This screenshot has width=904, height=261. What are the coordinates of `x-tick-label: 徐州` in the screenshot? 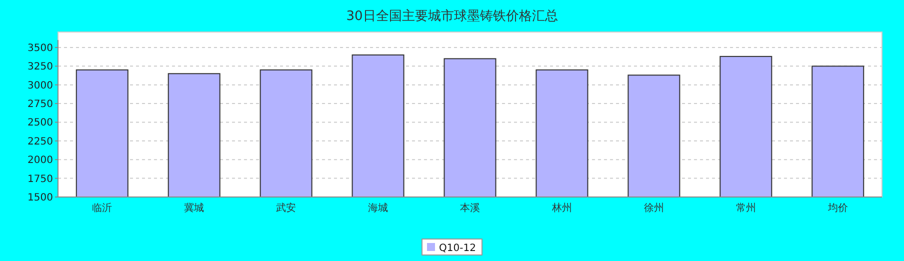 It's located at (654, 208).